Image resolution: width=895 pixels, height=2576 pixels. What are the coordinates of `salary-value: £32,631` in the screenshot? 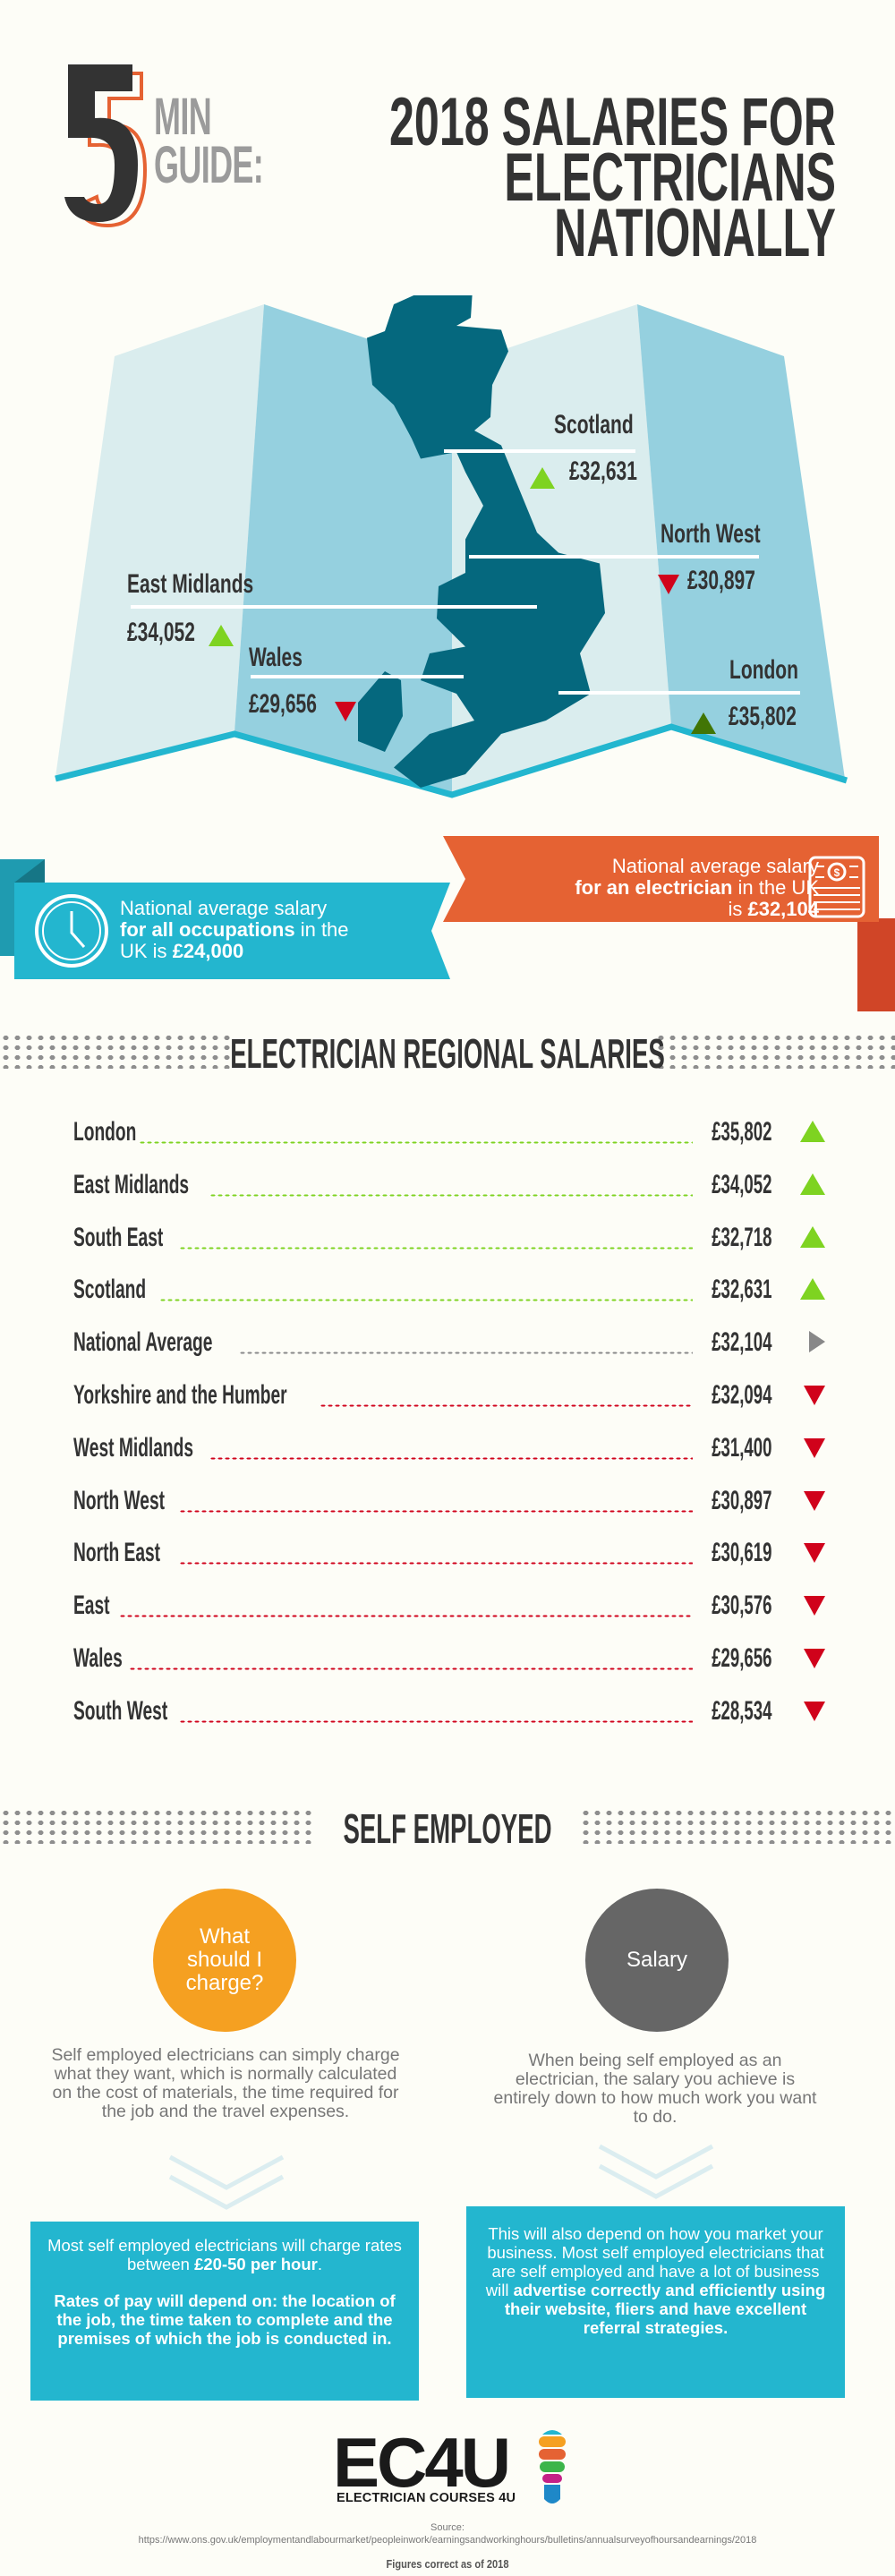 It's located at (741, 1290).